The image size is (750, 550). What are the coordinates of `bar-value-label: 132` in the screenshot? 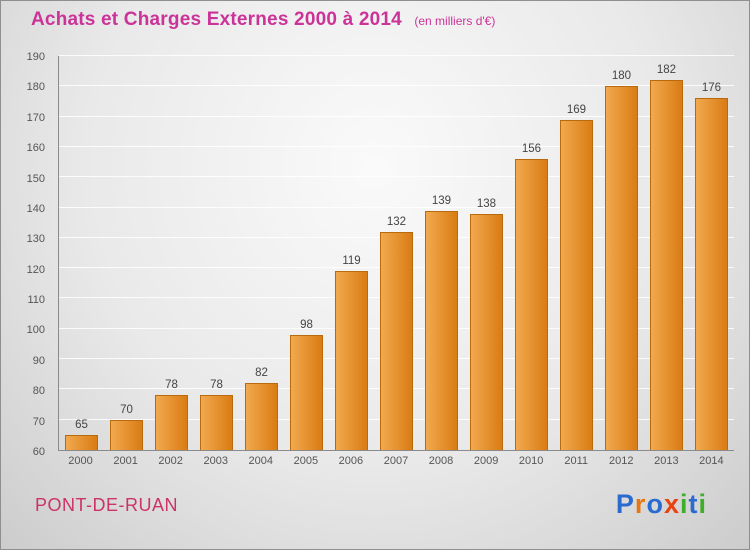 It's located at (396, 221).